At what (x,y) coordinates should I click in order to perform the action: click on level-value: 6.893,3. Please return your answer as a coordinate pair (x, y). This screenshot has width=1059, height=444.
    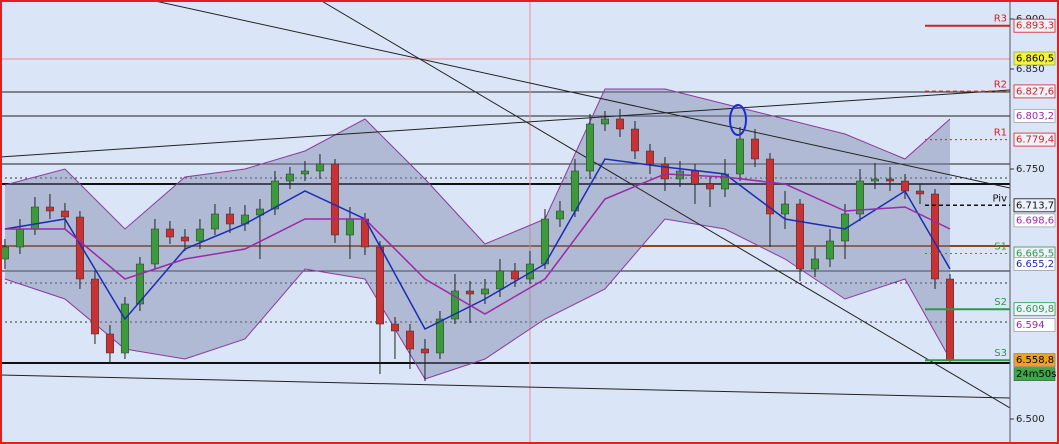
    Looking at the image, I should click on (1035, 26).